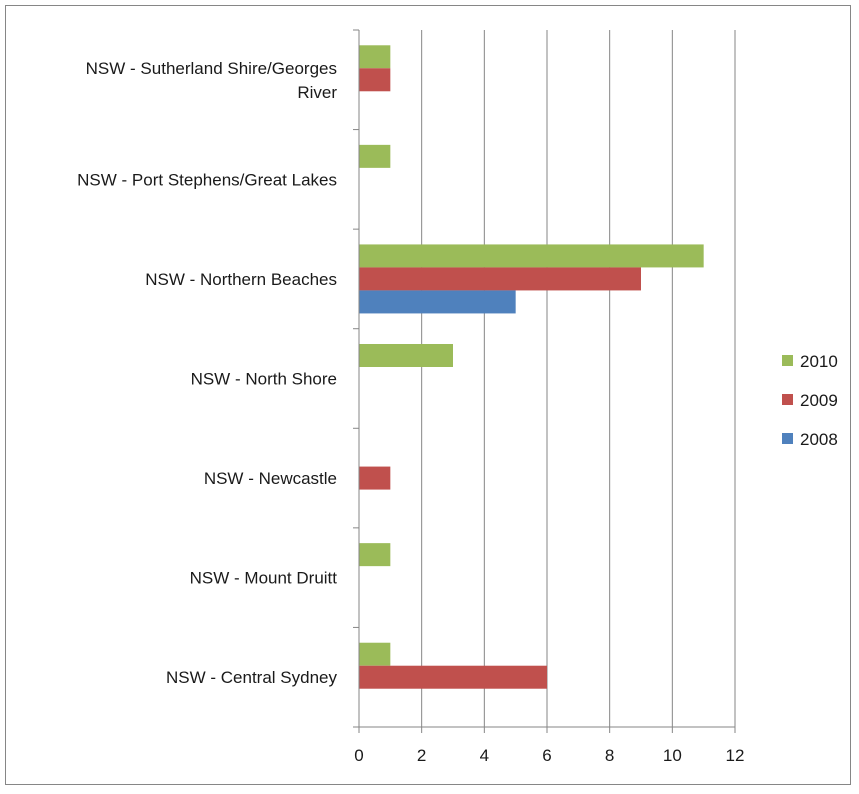  What do you see at coordinates (819, 439) in the screenshot?
I see `legend-label-2008: 2008` at bounding box center [819, 439].